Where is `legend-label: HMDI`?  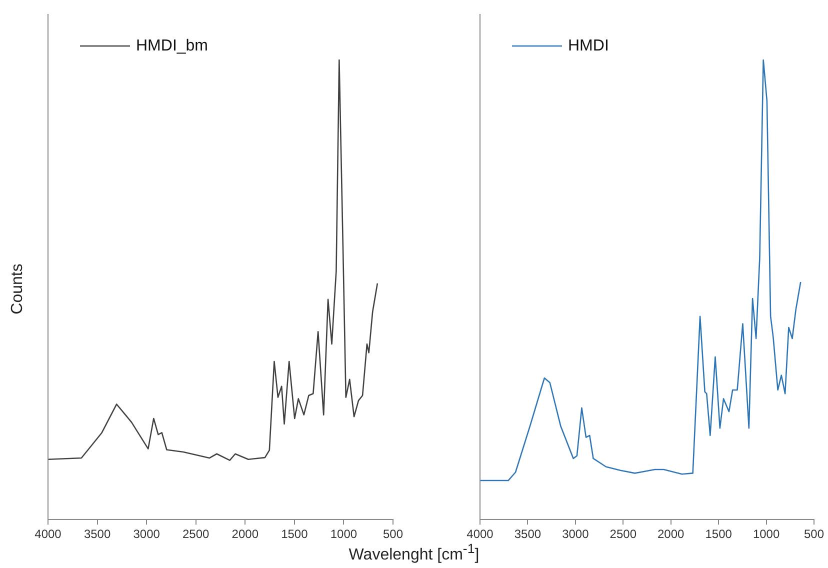 legend-label: HMDI is located at coordinates (588, 45).